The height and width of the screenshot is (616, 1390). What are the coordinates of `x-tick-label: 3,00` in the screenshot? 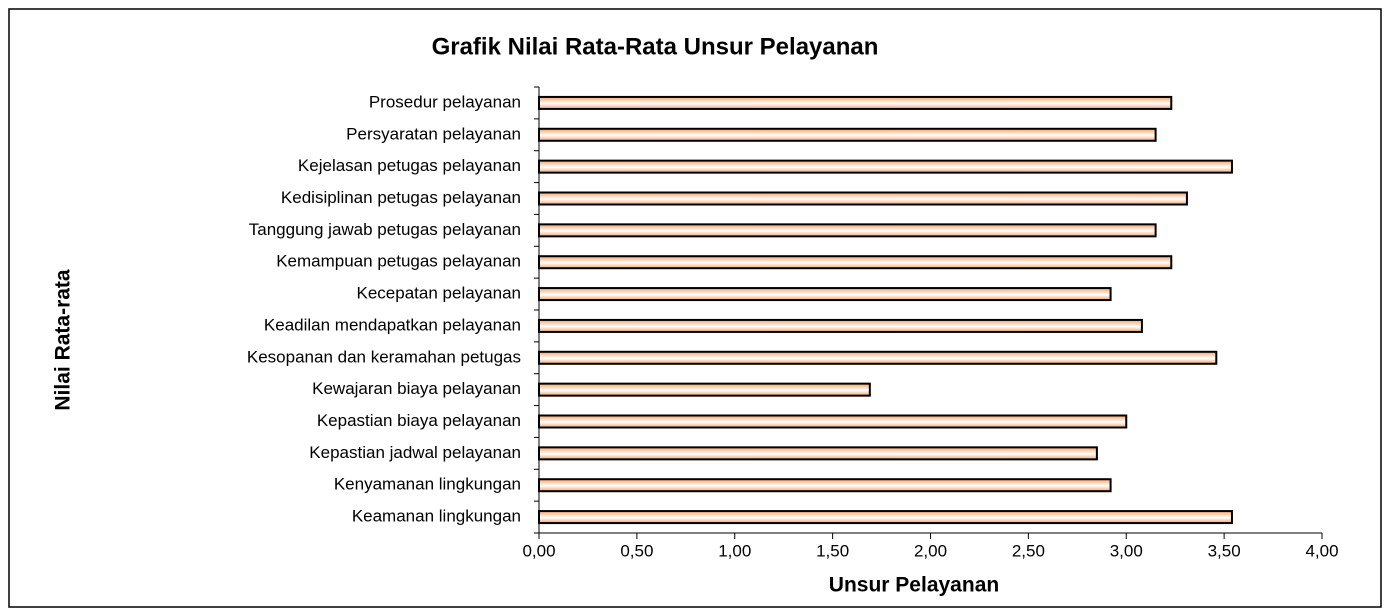 It's located at (1126, 550).